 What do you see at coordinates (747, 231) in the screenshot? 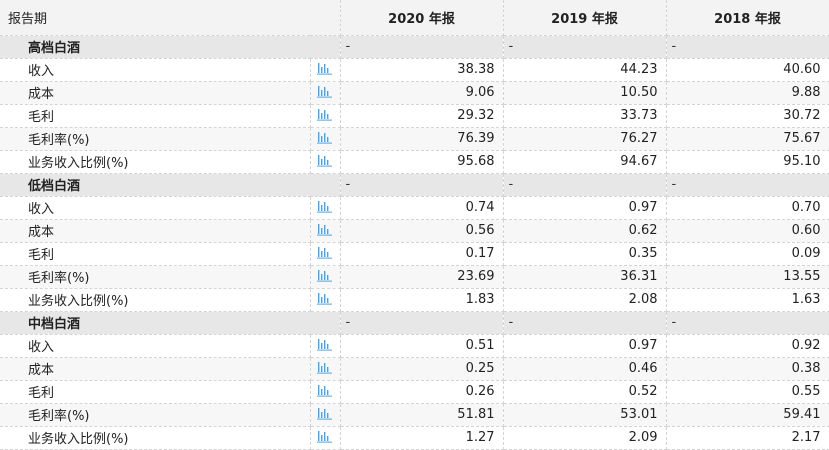
I see `value-cell: 0.60` at bounding box center [747, 231].